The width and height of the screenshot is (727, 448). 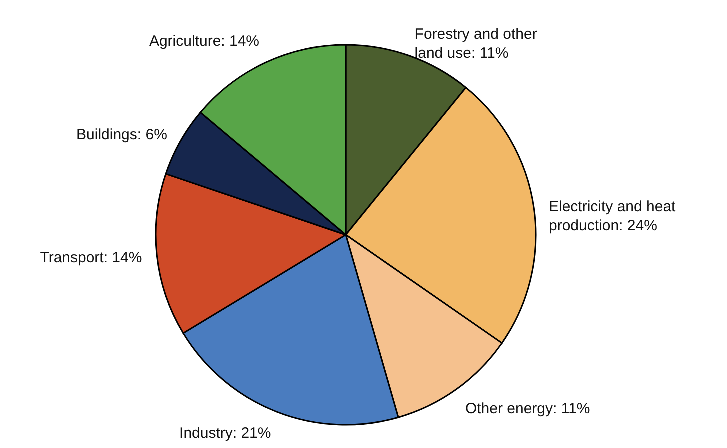 I want to click on slice-label: Transport: 14%, so click(x=91, y=257).